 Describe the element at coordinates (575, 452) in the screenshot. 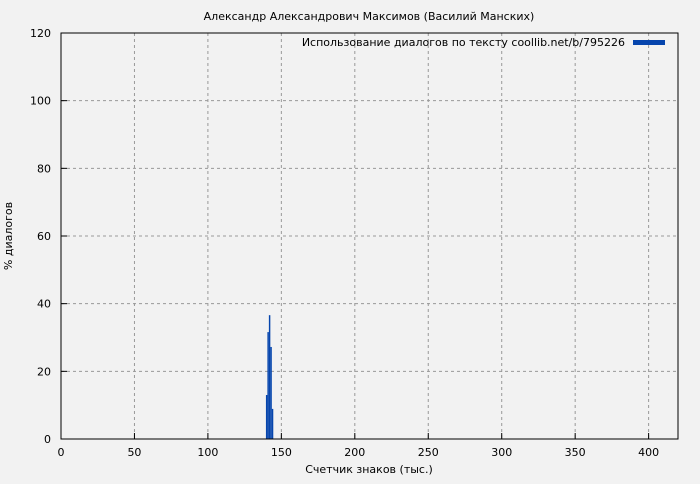

I see `x-tick-label: 350` at that location.